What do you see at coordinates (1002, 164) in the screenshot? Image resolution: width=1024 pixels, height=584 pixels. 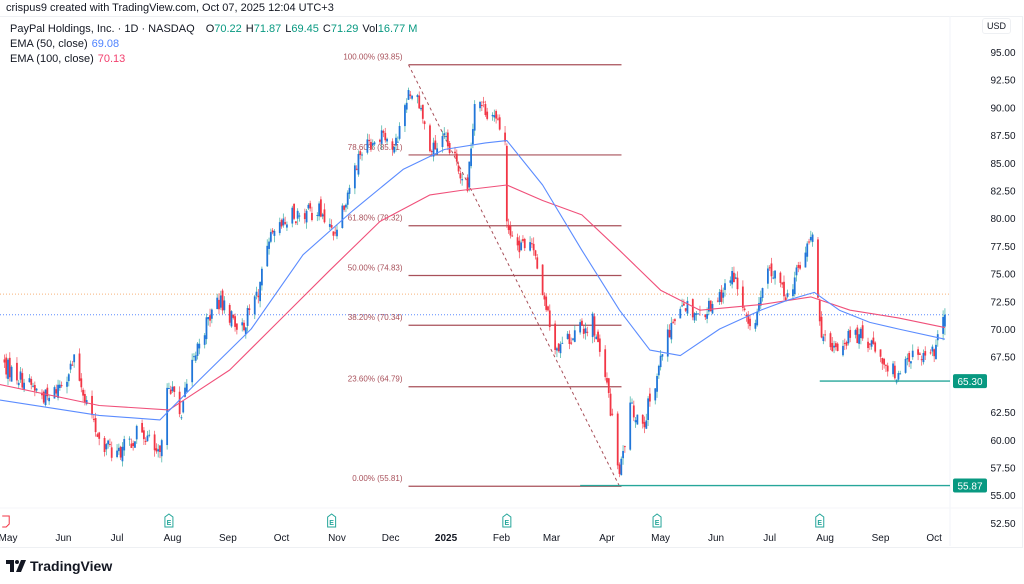 I see `price-tick-label: 85.00` at bounding box center [1002, 164].